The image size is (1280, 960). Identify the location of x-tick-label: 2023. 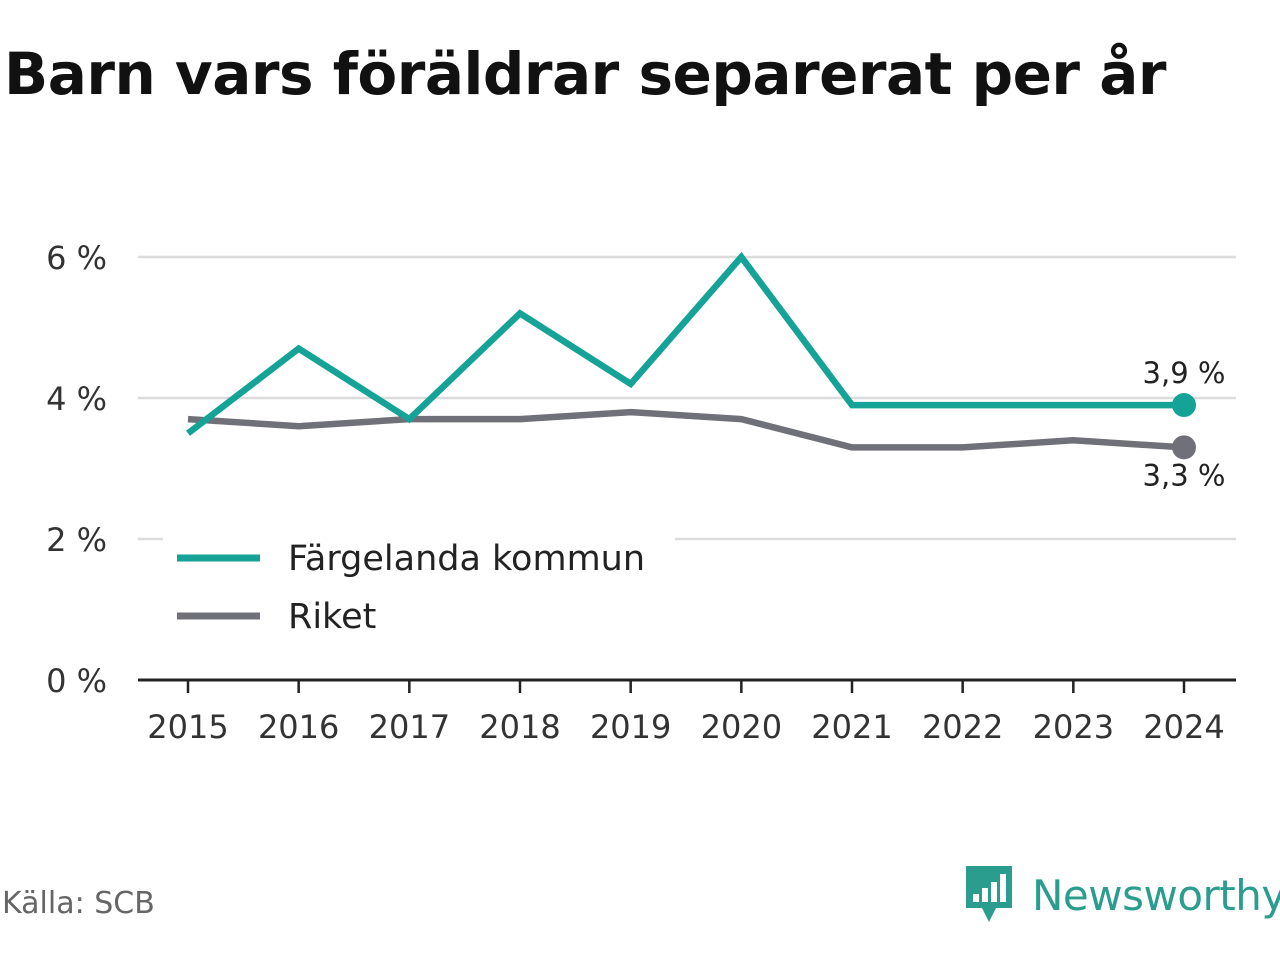
(1073, 727).